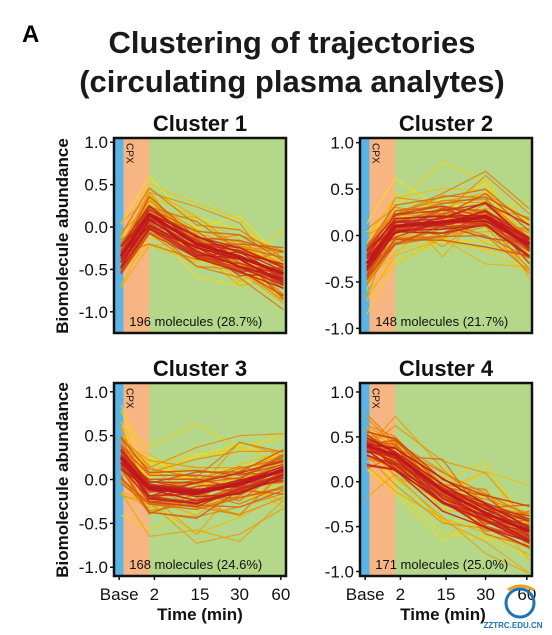  Describe the element at coordinates (96, 185) in the screenshot. I see `chart1-y-tick-label: 0.5` at that location.